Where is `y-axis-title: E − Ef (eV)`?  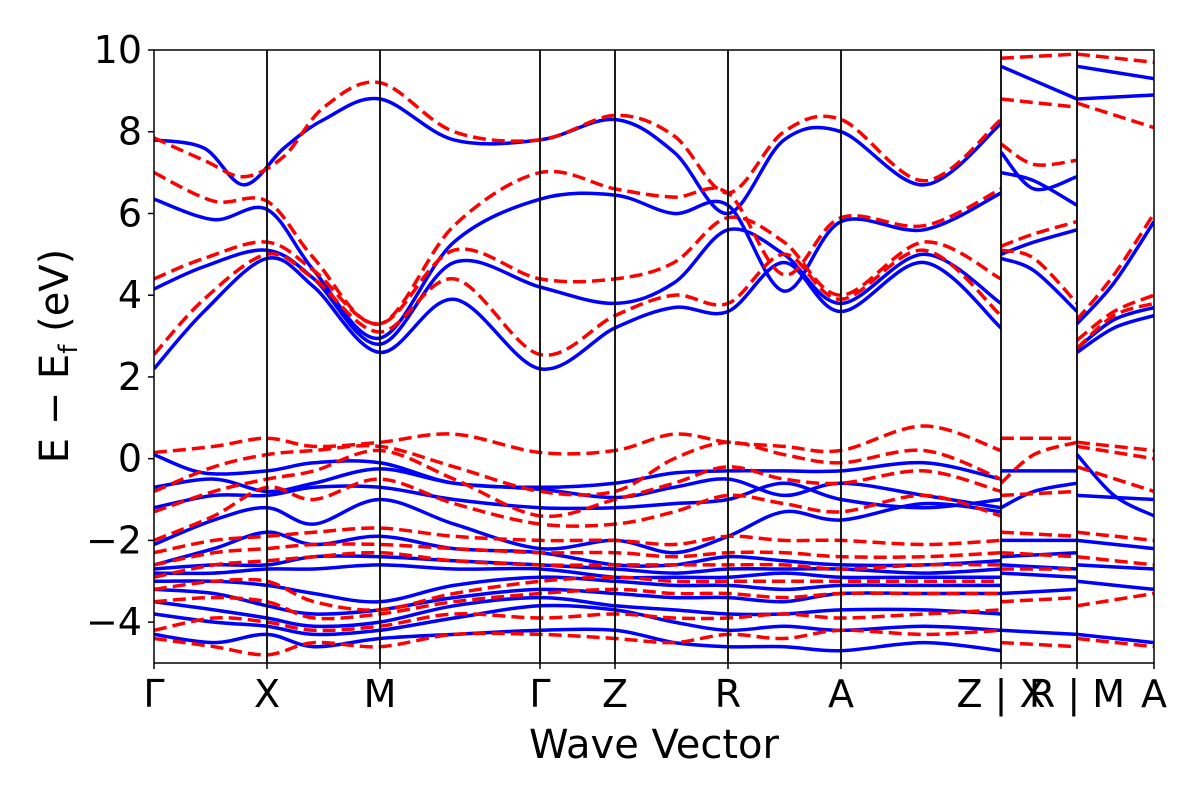
y-axis-title: E − Ef (eV) is located at coordinates (58, 356).